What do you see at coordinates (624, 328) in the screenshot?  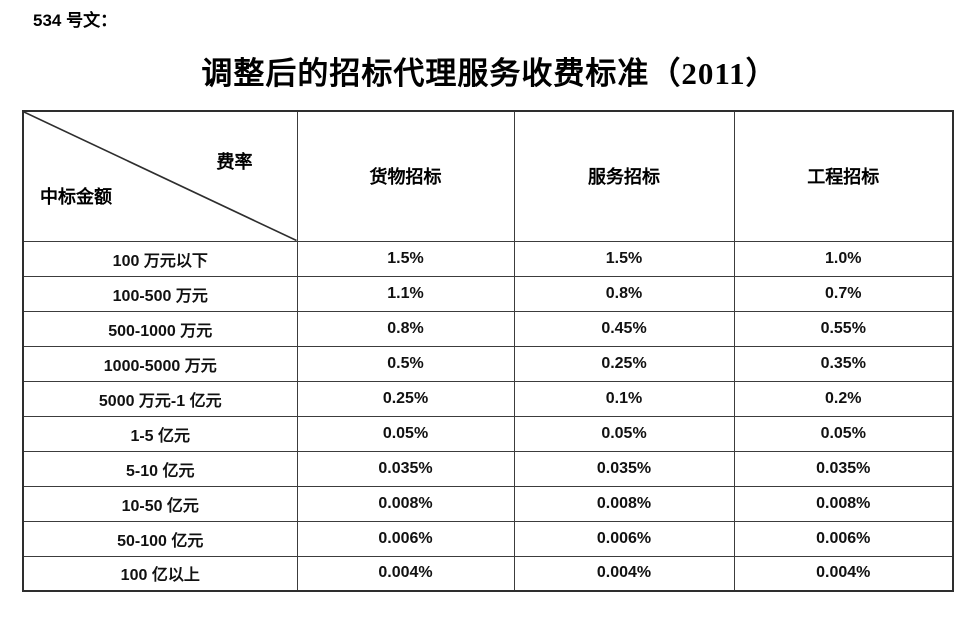 I see `rate-cell: 0.45%` at bounding box center [624, 328].